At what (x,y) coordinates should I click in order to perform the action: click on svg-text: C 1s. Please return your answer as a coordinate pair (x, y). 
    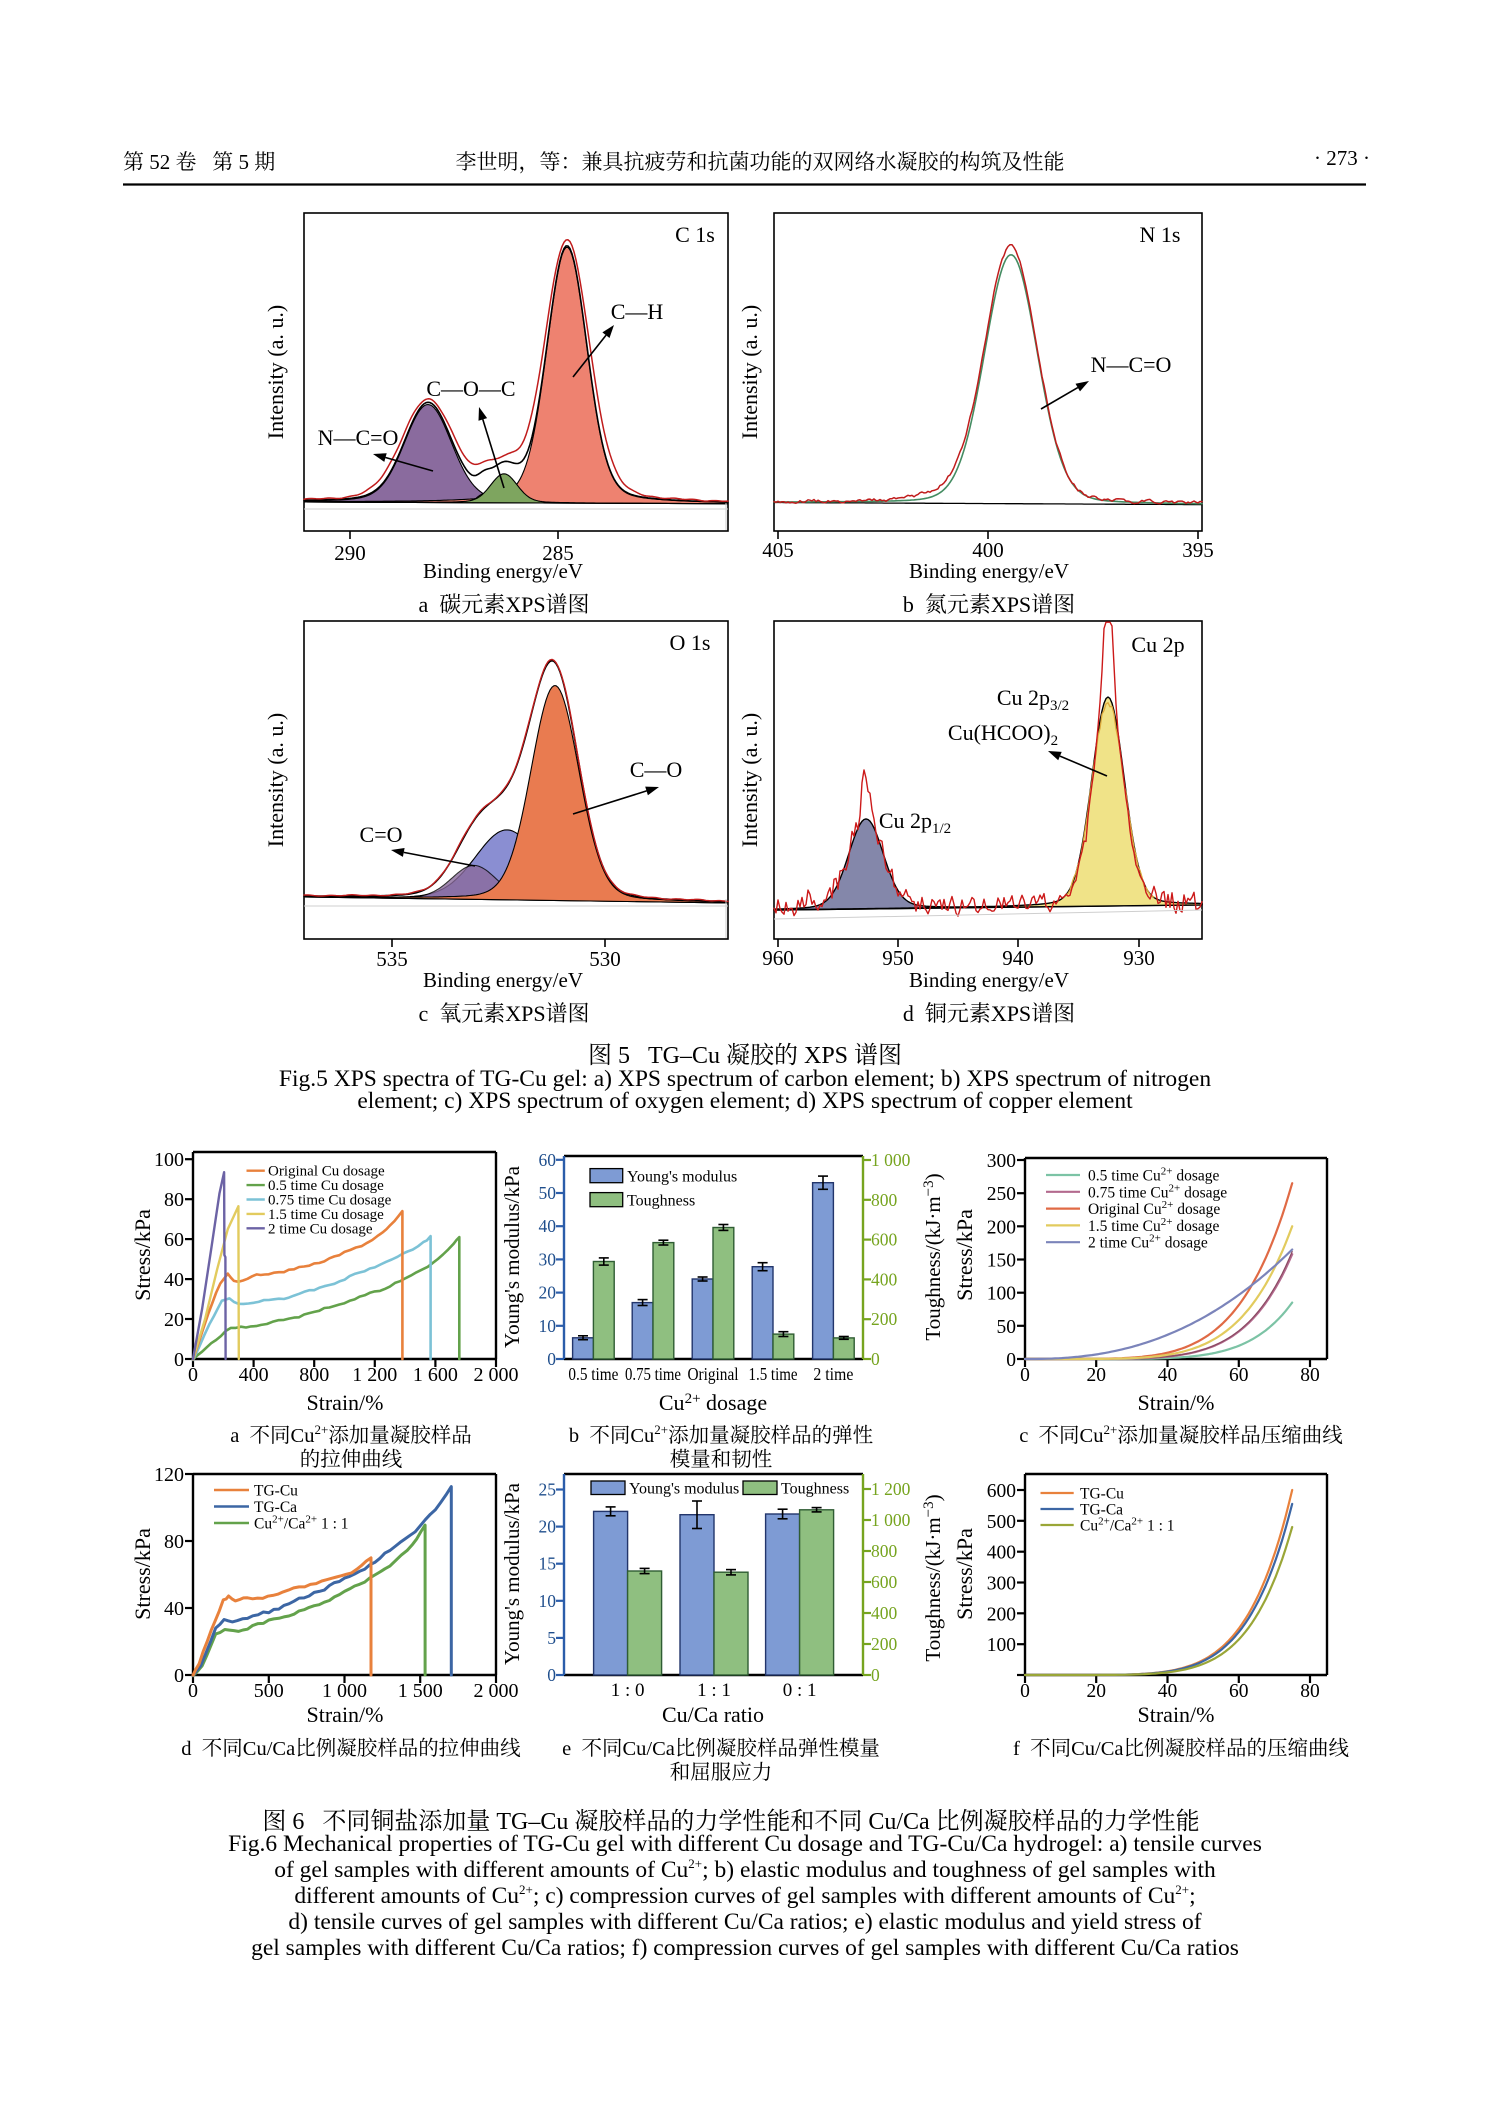
    Looking at the image, I should click on (695, 234).